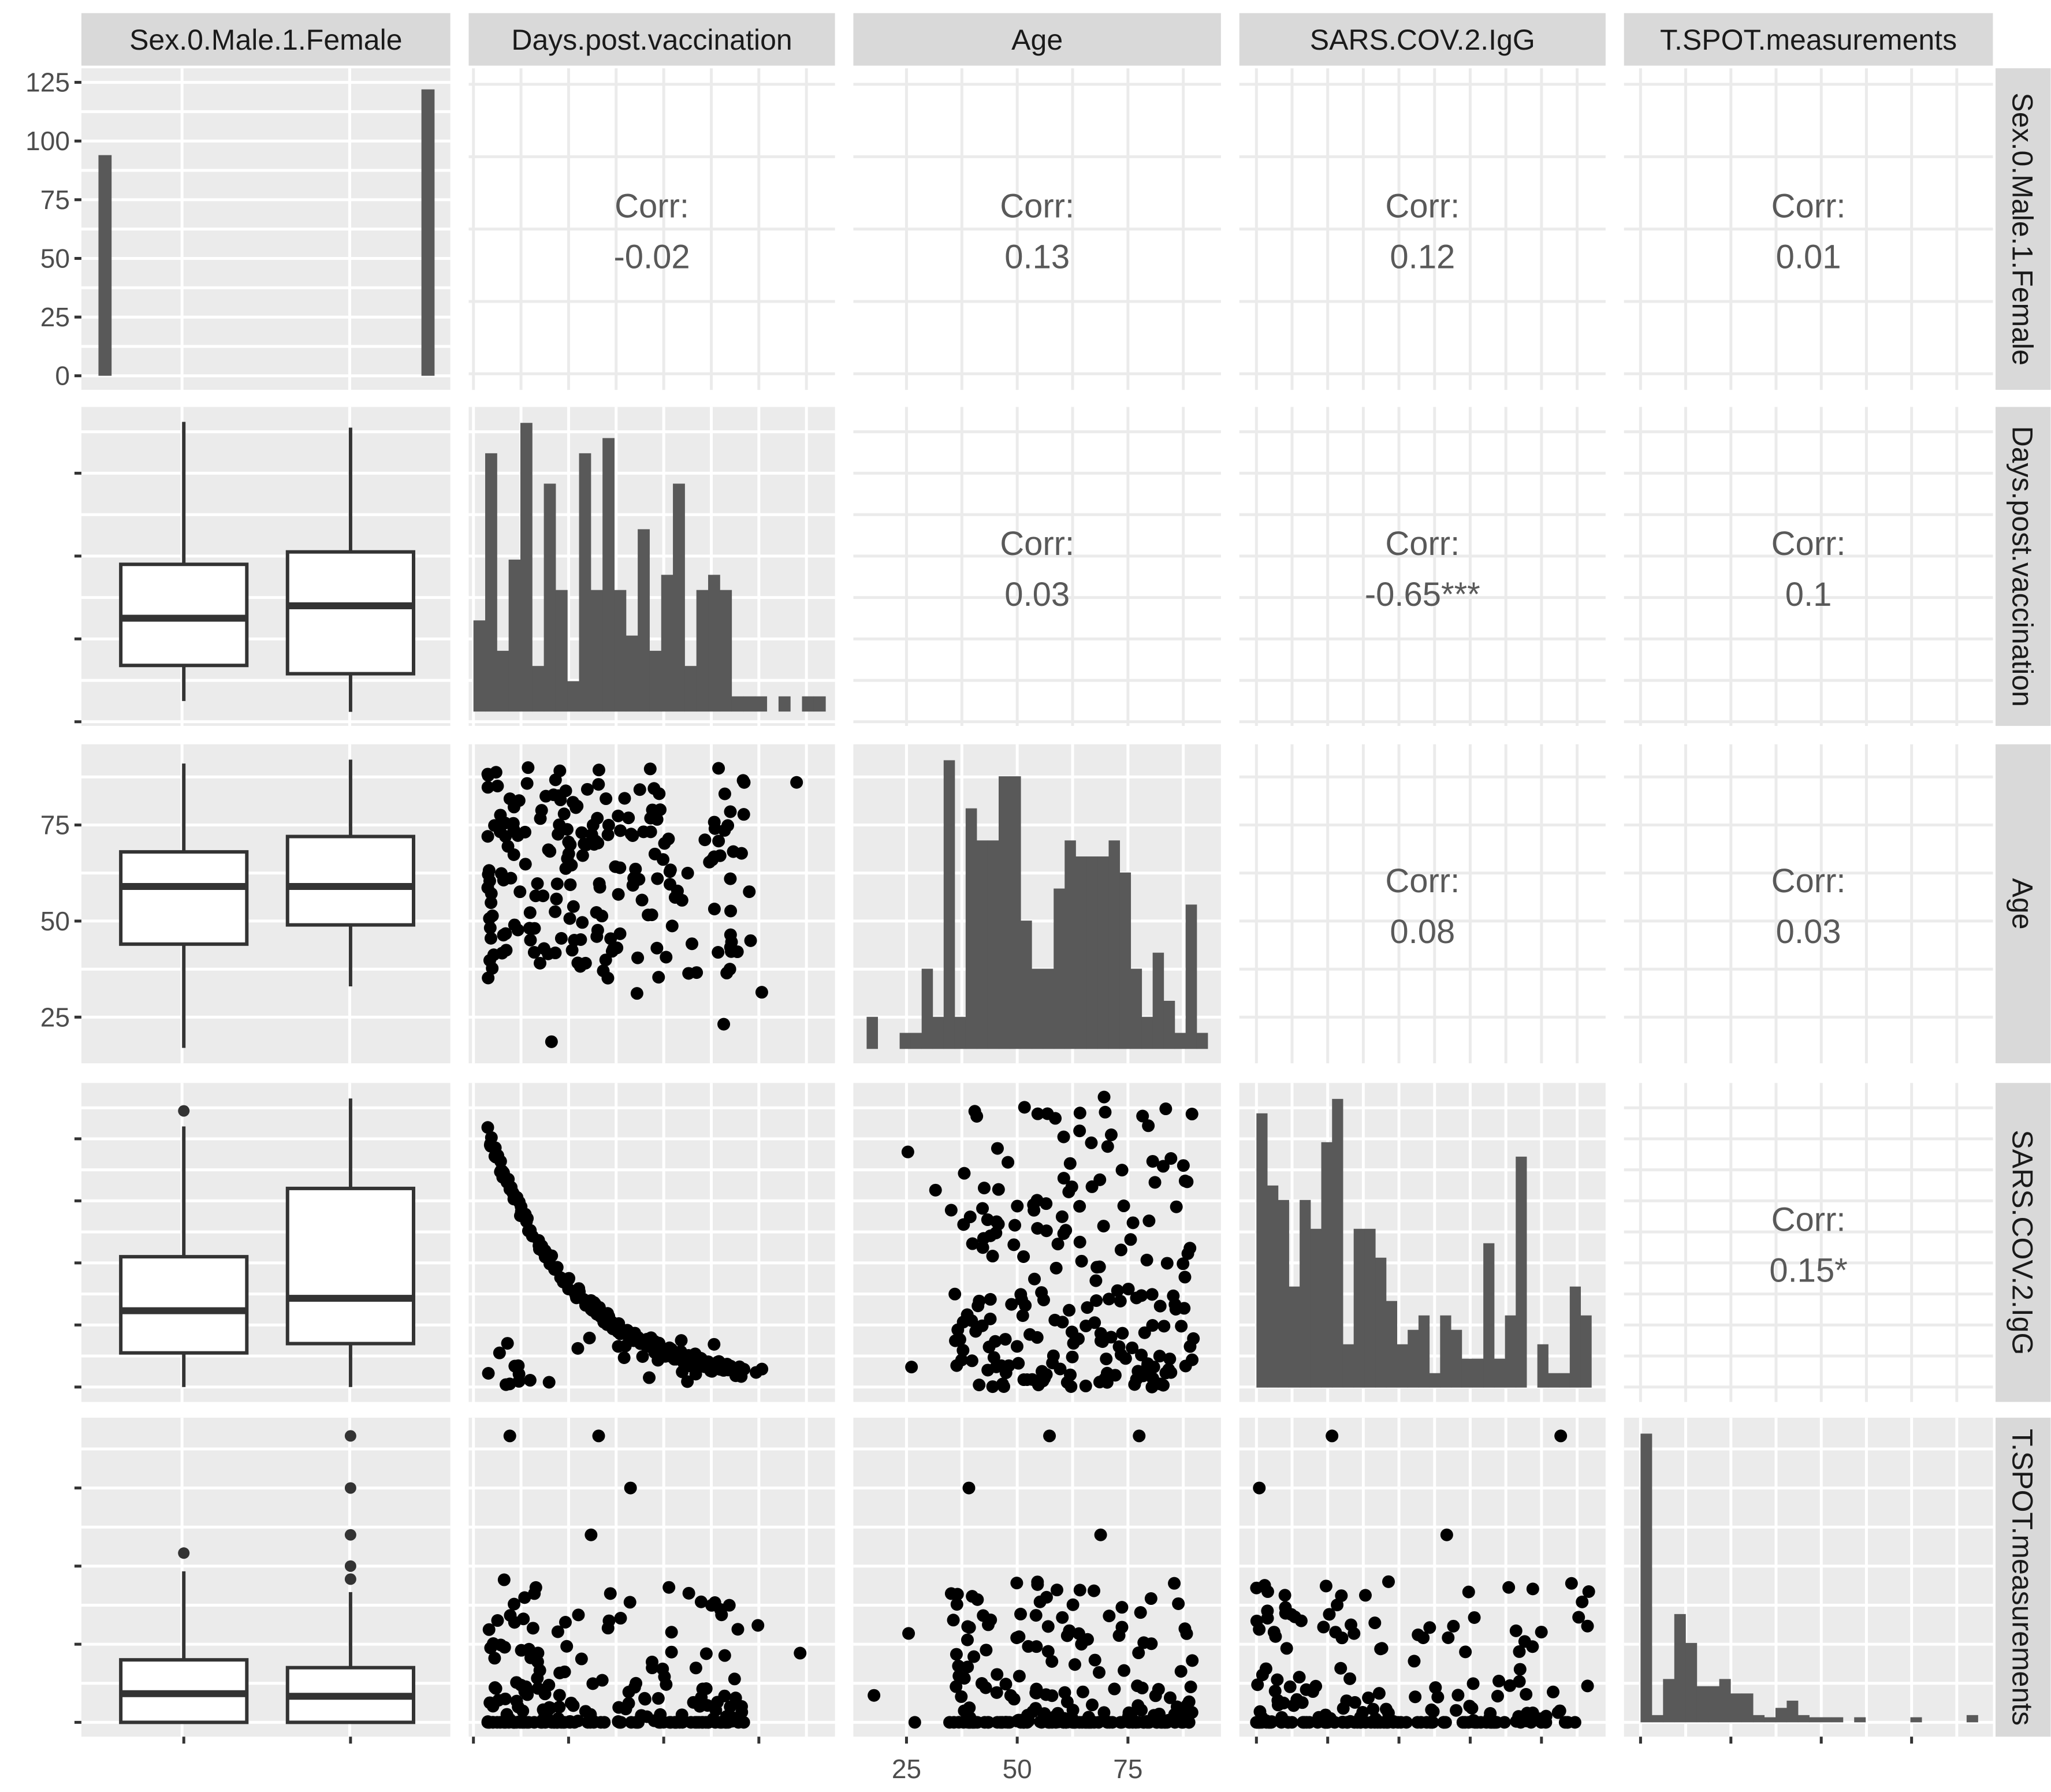  What do you see at coordinates (1422, 257) in the screenshot?
I see `corr-value: 0.12` at bounding box center [1422, 257].